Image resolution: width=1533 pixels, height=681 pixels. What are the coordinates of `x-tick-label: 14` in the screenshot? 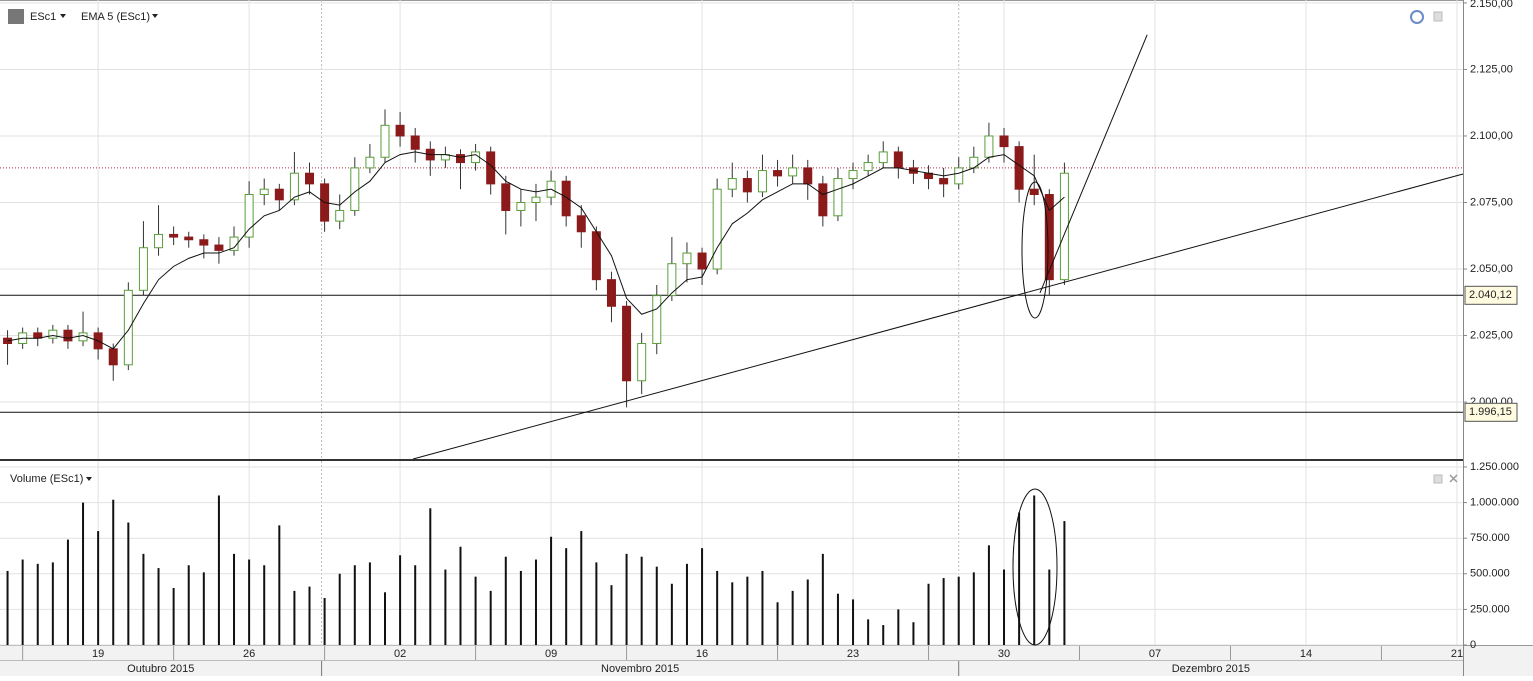 It's located at (1306, 654).